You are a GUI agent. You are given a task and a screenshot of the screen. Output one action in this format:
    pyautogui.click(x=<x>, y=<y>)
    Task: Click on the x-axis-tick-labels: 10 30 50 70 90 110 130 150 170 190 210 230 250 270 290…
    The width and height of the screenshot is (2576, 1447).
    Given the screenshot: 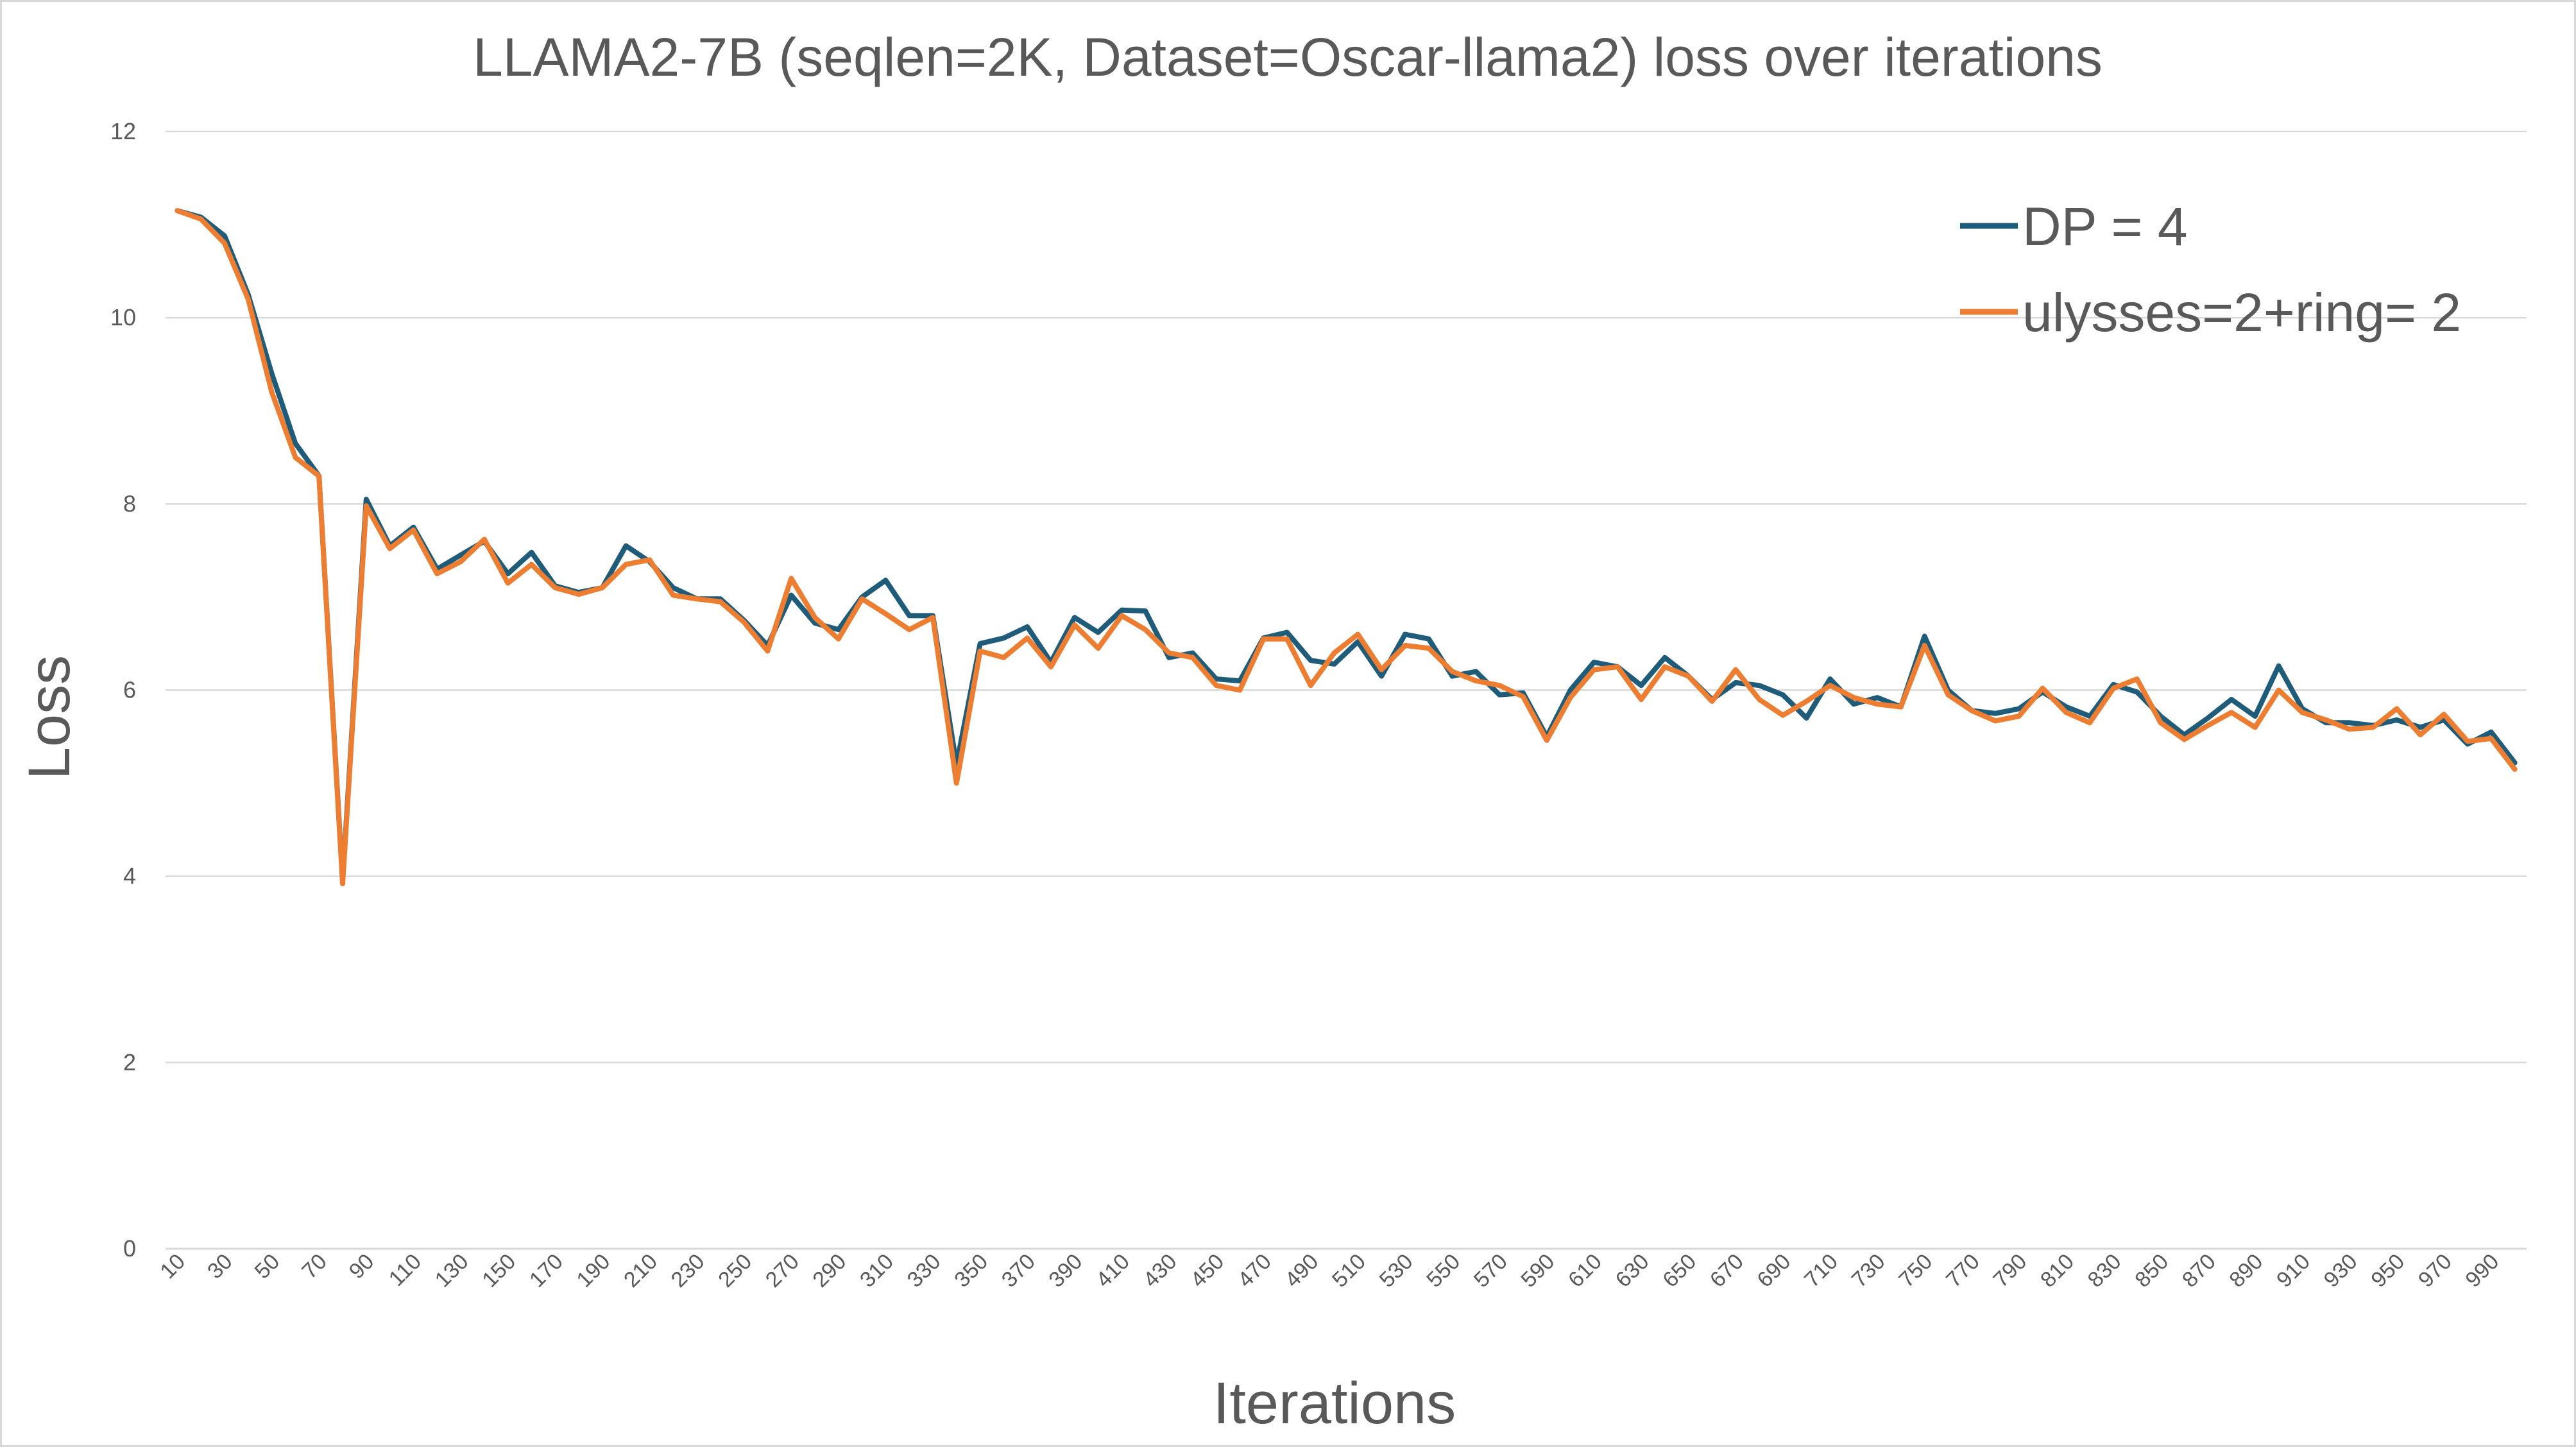 What is the action you would take?
    pyautogui.click(x=1329, y=1271)
    